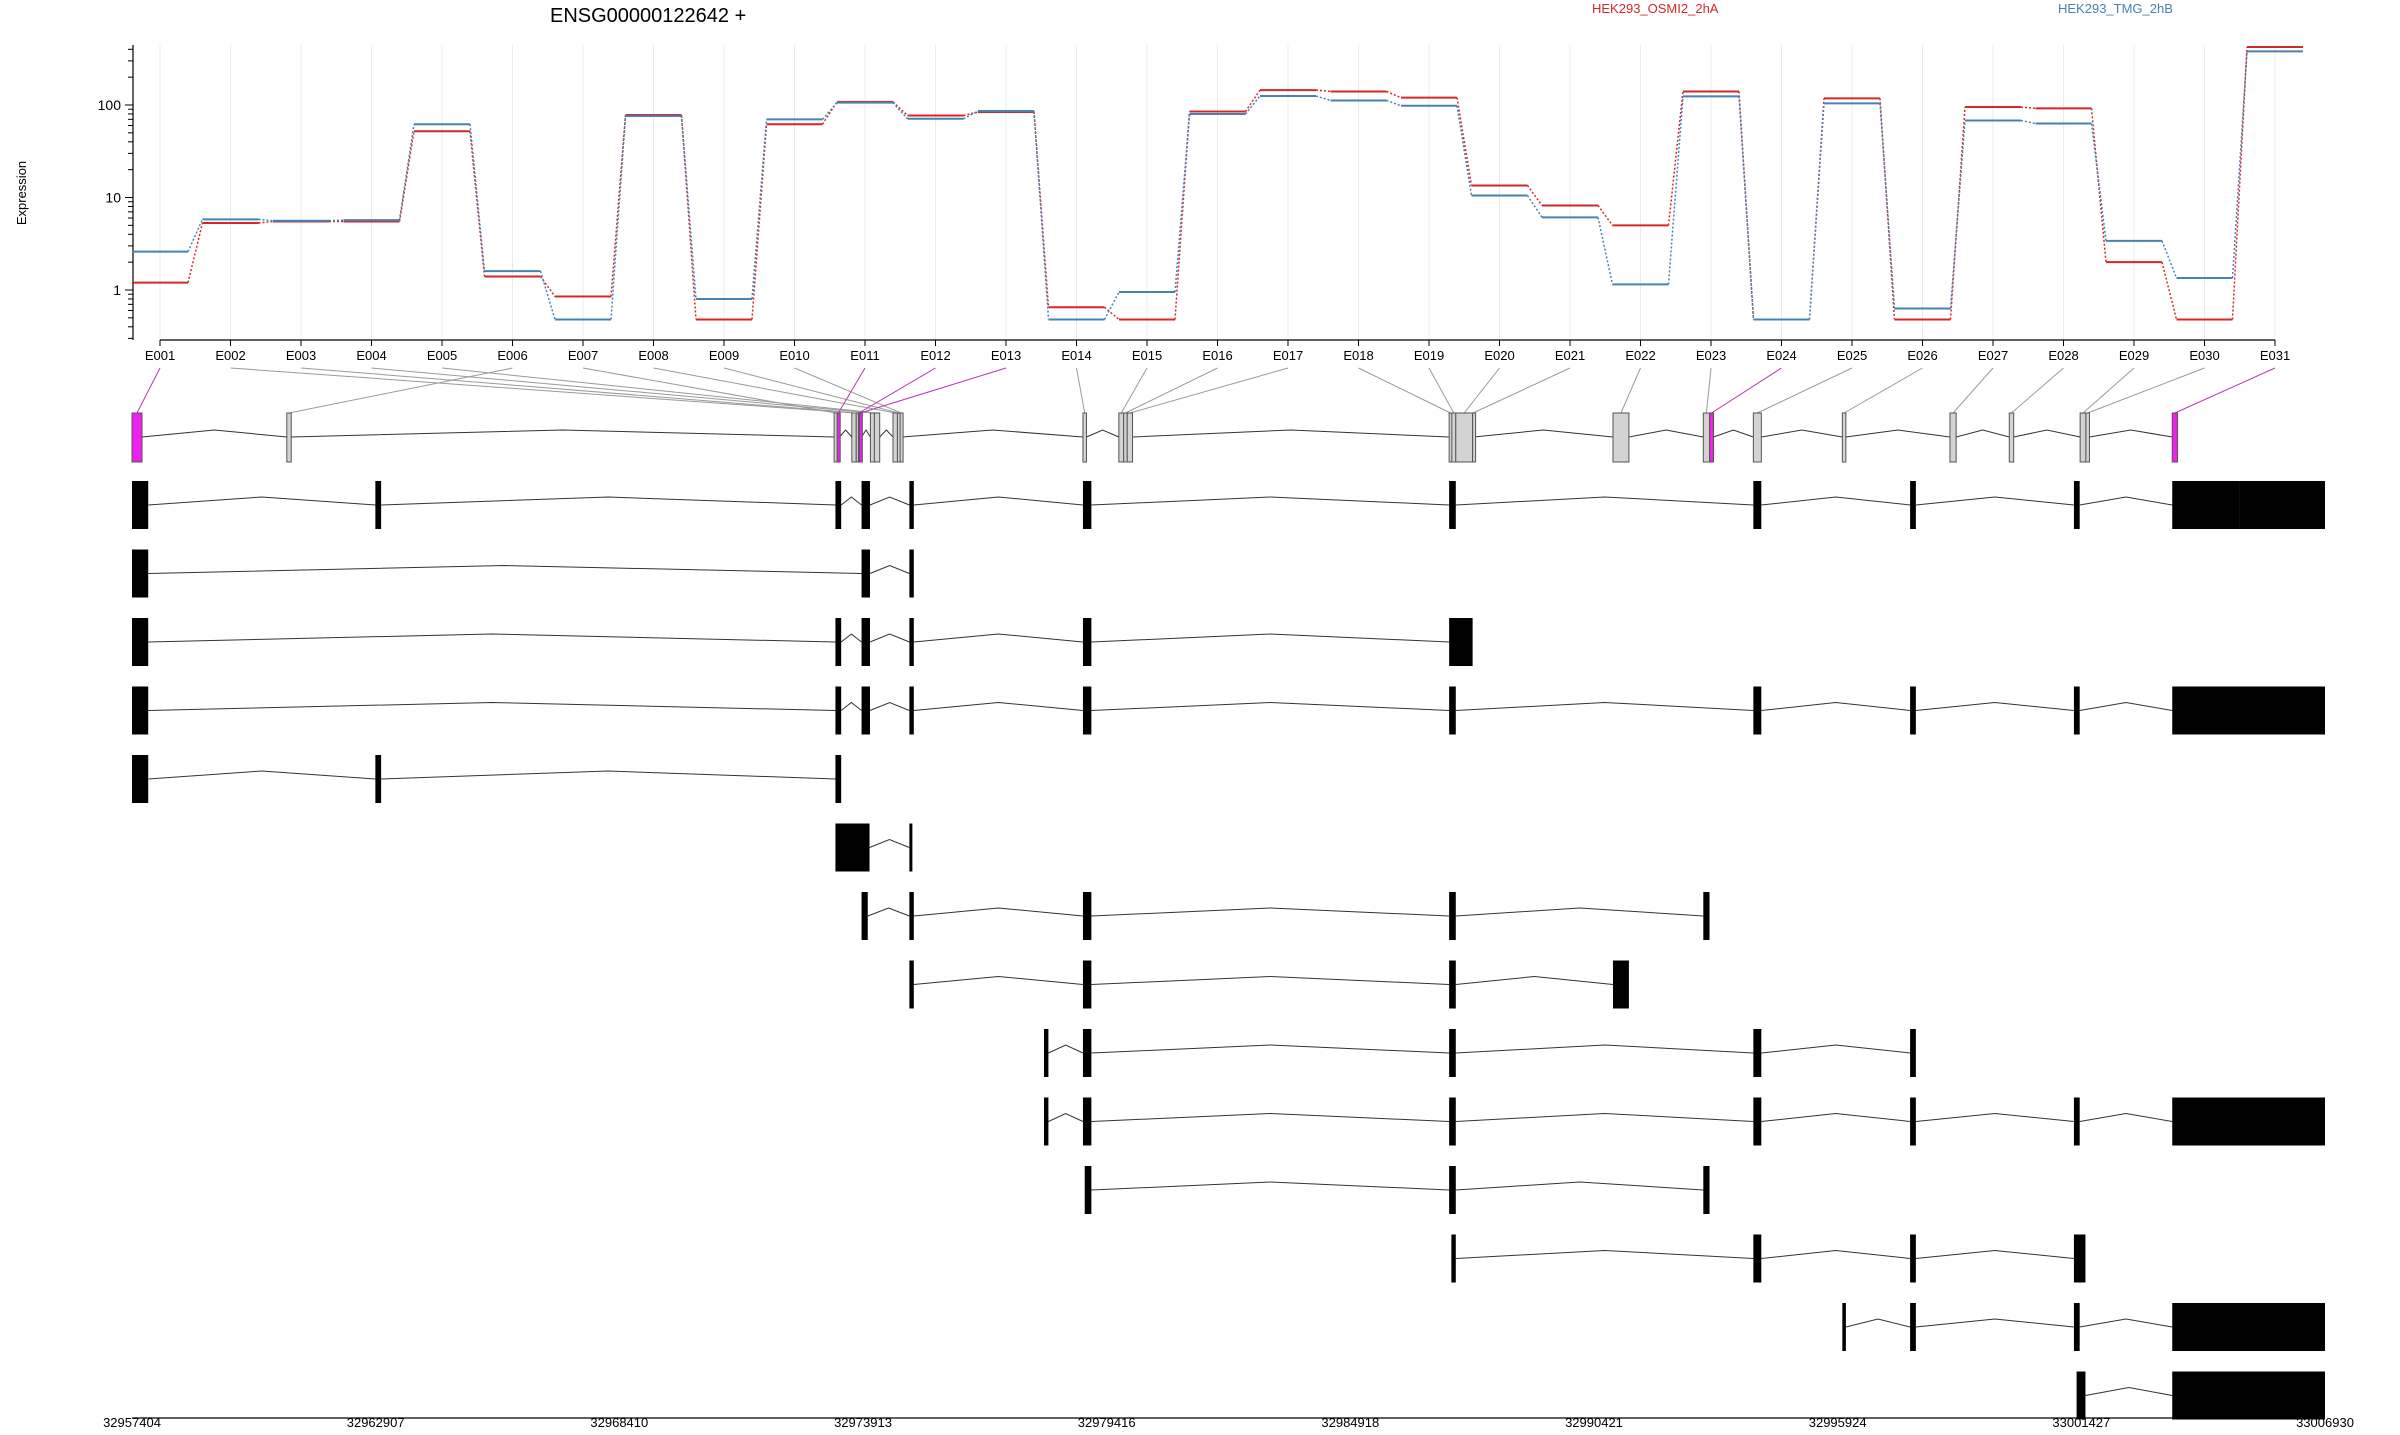 The image size is (2400, 1435). Describe the element at coordinates (1499, 355) in the screenshot. I see `x-tick-label: E020` at that location.